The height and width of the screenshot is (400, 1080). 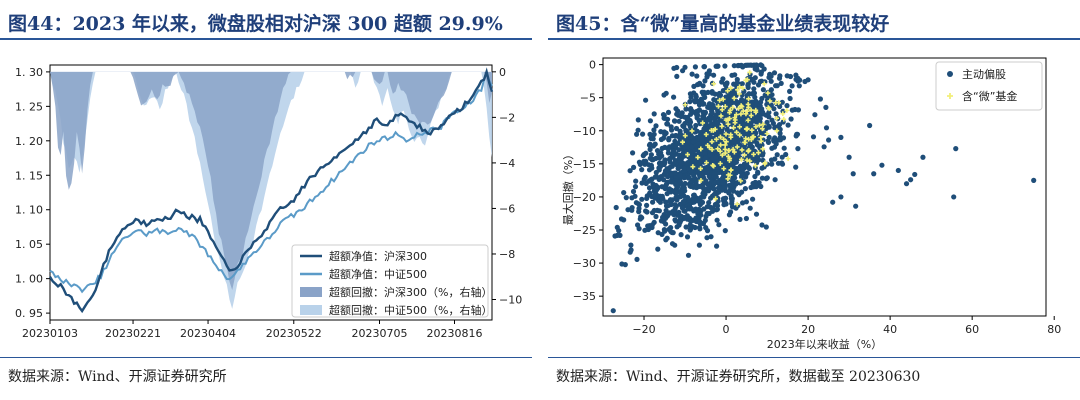 What do you see at coordinates (502, 72) in the screenshot?
I see `right-y-tick-label: 0` at bounding box center [502, 72].